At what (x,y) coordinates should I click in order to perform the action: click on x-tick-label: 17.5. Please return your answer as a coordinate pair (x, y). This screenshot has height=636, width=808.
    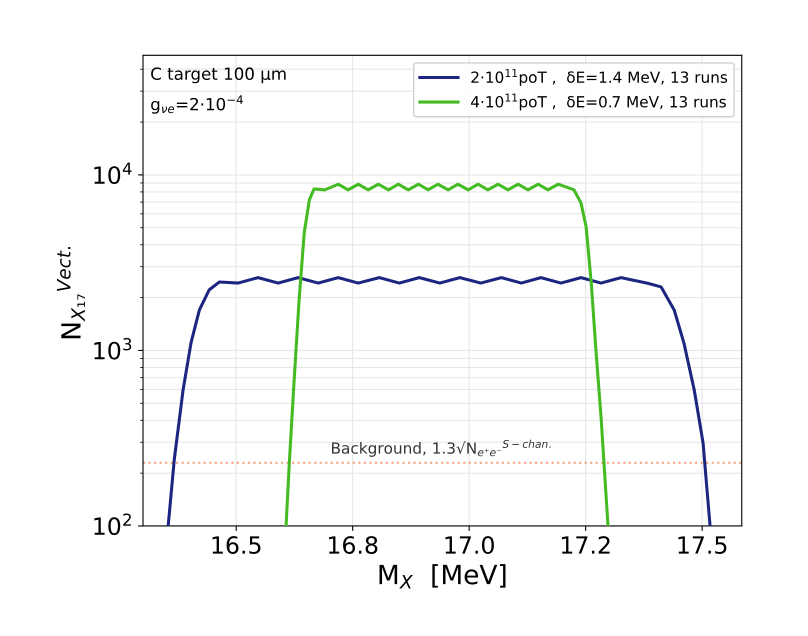
    Looking at the image, I should click on (702, 545).